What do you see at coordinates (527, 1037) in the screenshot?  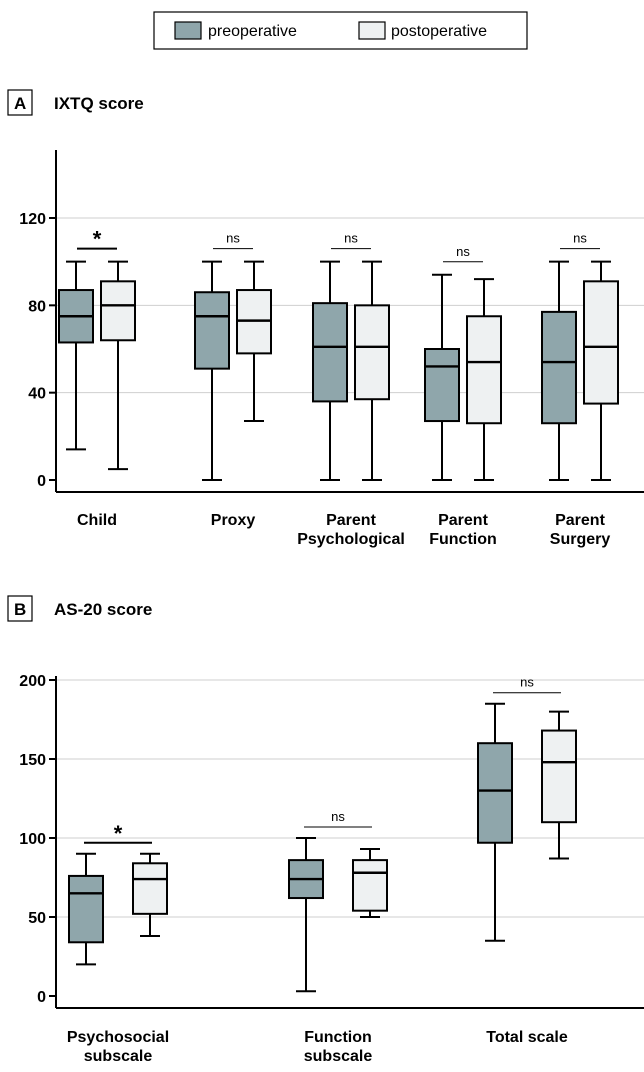 I see `category-label: Total scale` at bounding box center [527, 1037].